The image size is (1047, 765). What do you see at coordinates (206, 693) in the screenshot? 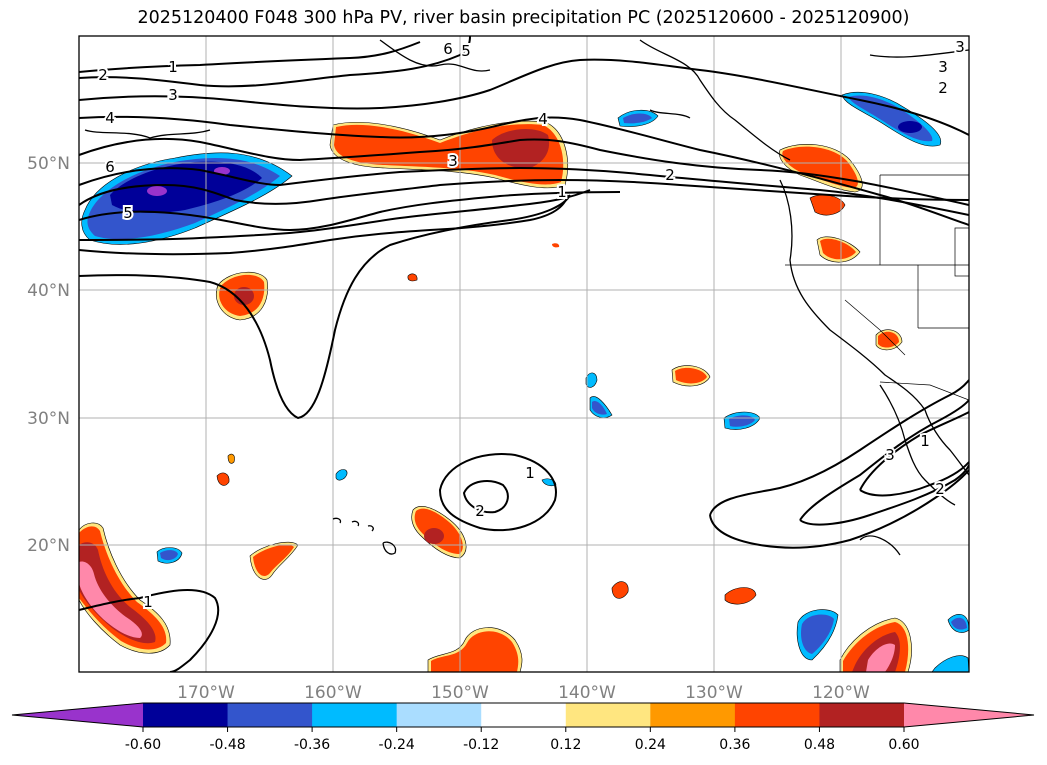
I see `lon-tick-label: 170°W` at bounding box center [206, 693].